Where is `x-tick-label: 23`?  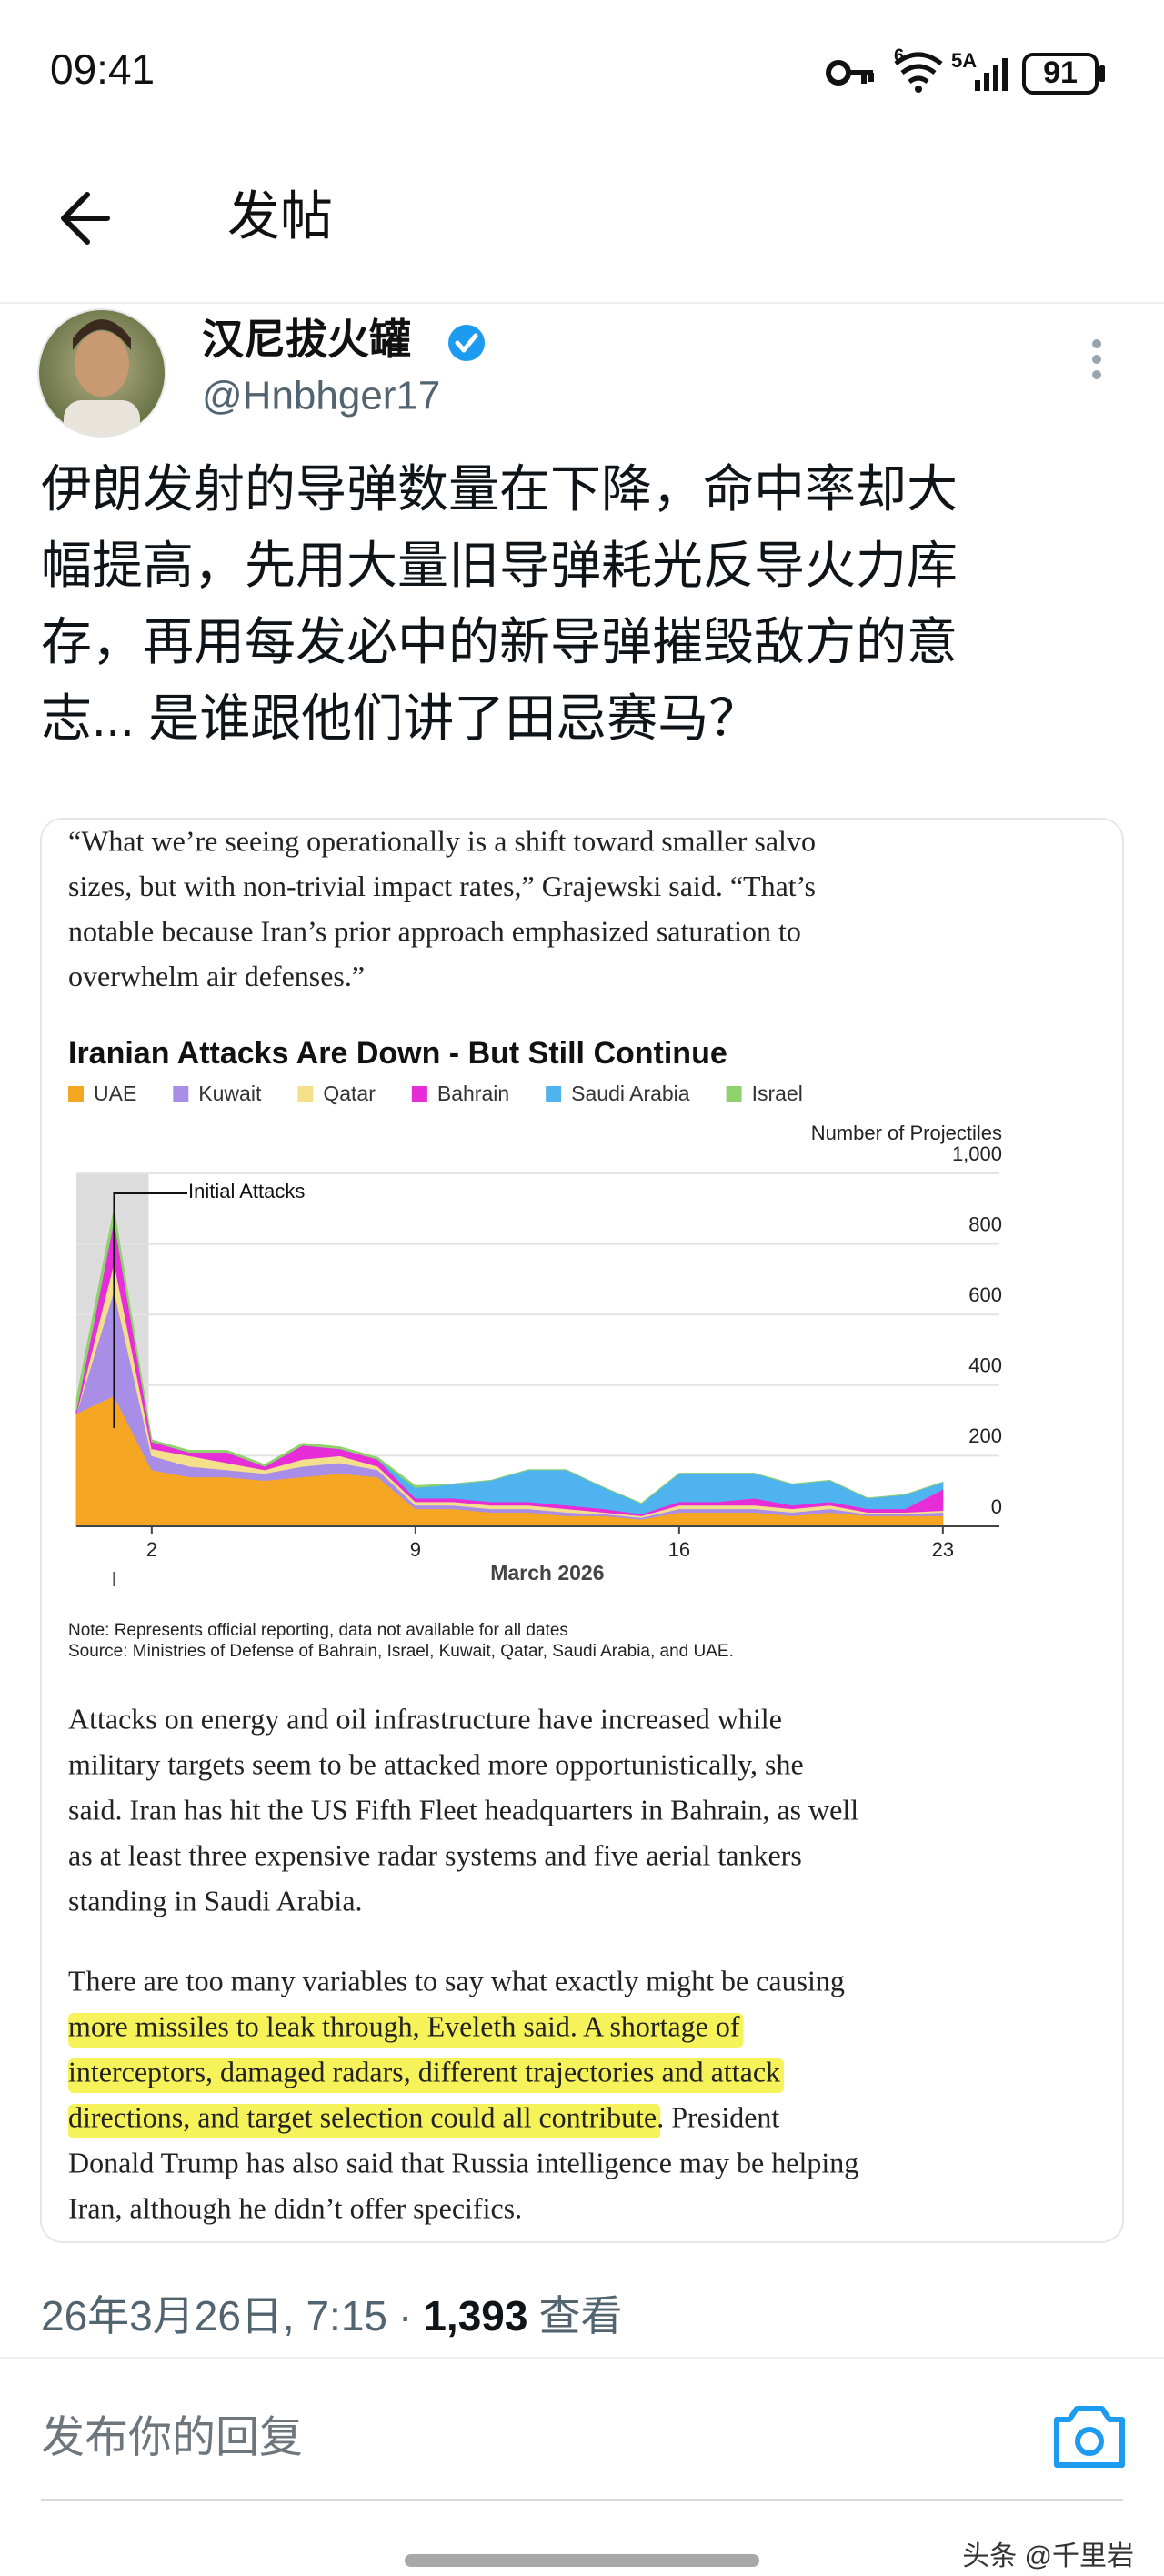 x-tick-label: 23 is located at coordinates (943, 1549).